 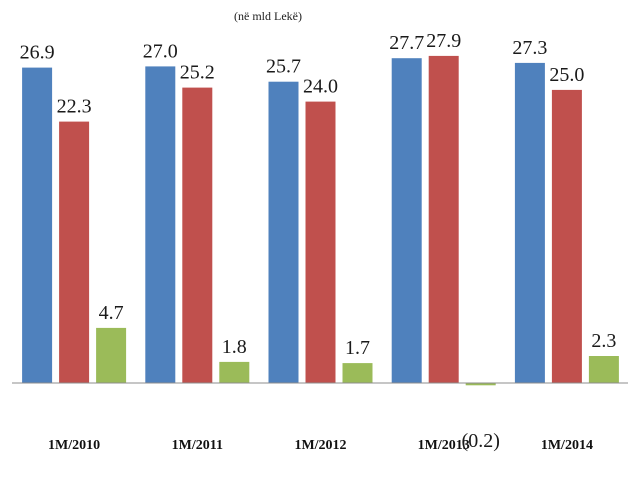 I want to click on data-label-1m-2014-s2: 25.0, so click(x=566, y=75).